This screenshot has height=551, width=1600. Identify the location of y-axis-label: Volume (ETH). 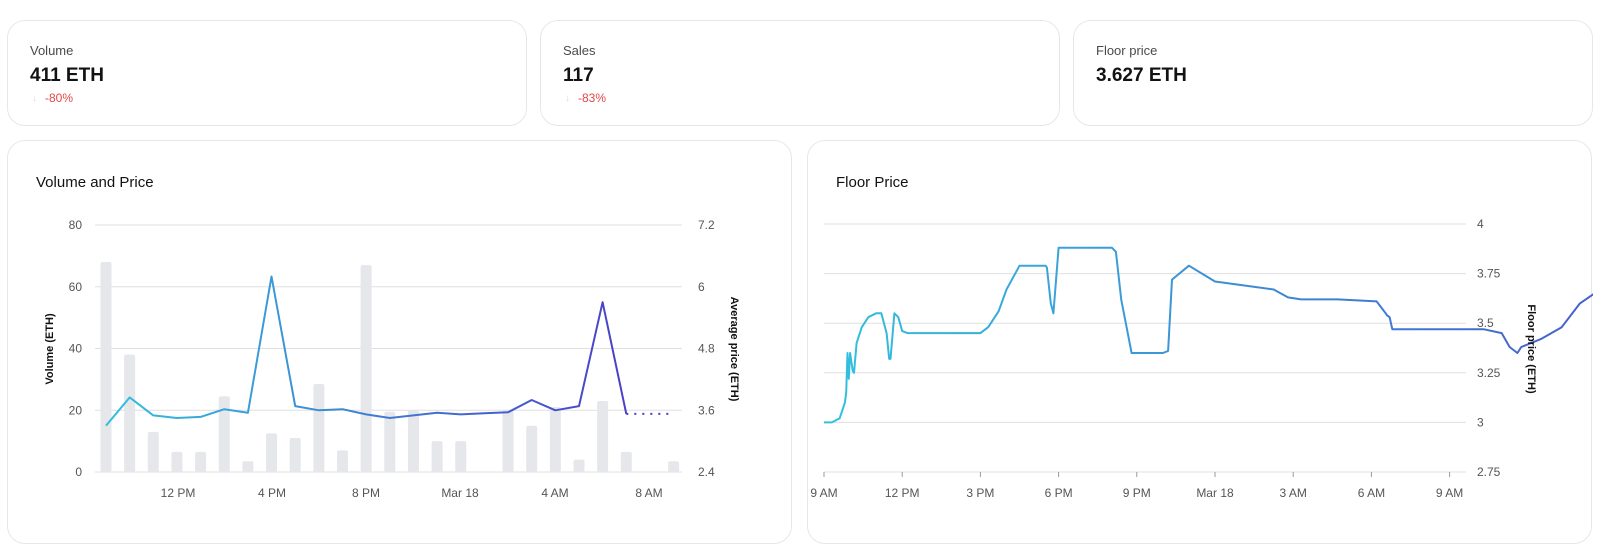
(50, 349).